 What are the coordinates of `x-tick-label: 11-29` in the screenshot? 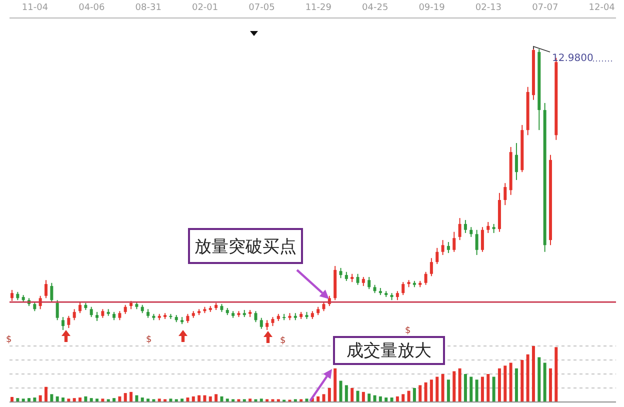 It's located at (318, 8).